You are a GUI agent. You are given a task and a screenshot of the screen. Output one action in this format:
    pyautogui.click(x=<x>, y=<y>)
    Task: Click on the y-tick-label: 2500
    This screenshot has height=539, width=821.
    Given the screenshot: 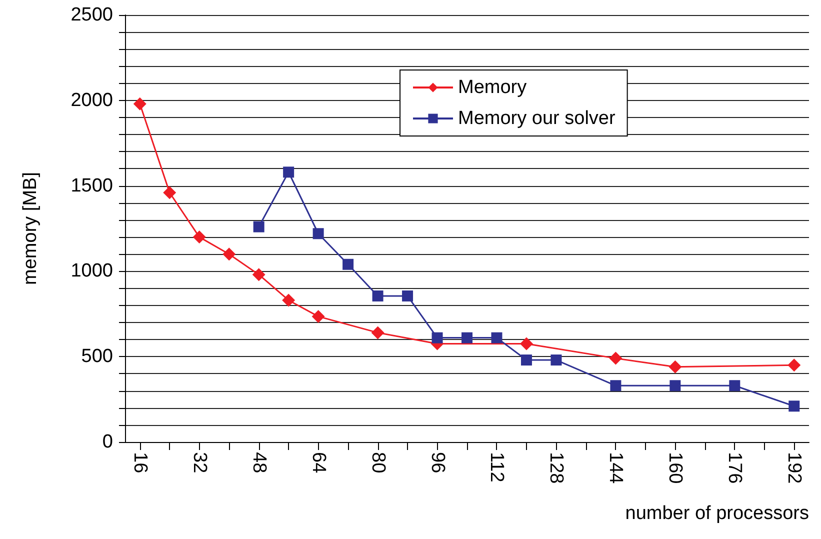 What is the action you would take?
    pyautogui.click(x=91, y=15)
    